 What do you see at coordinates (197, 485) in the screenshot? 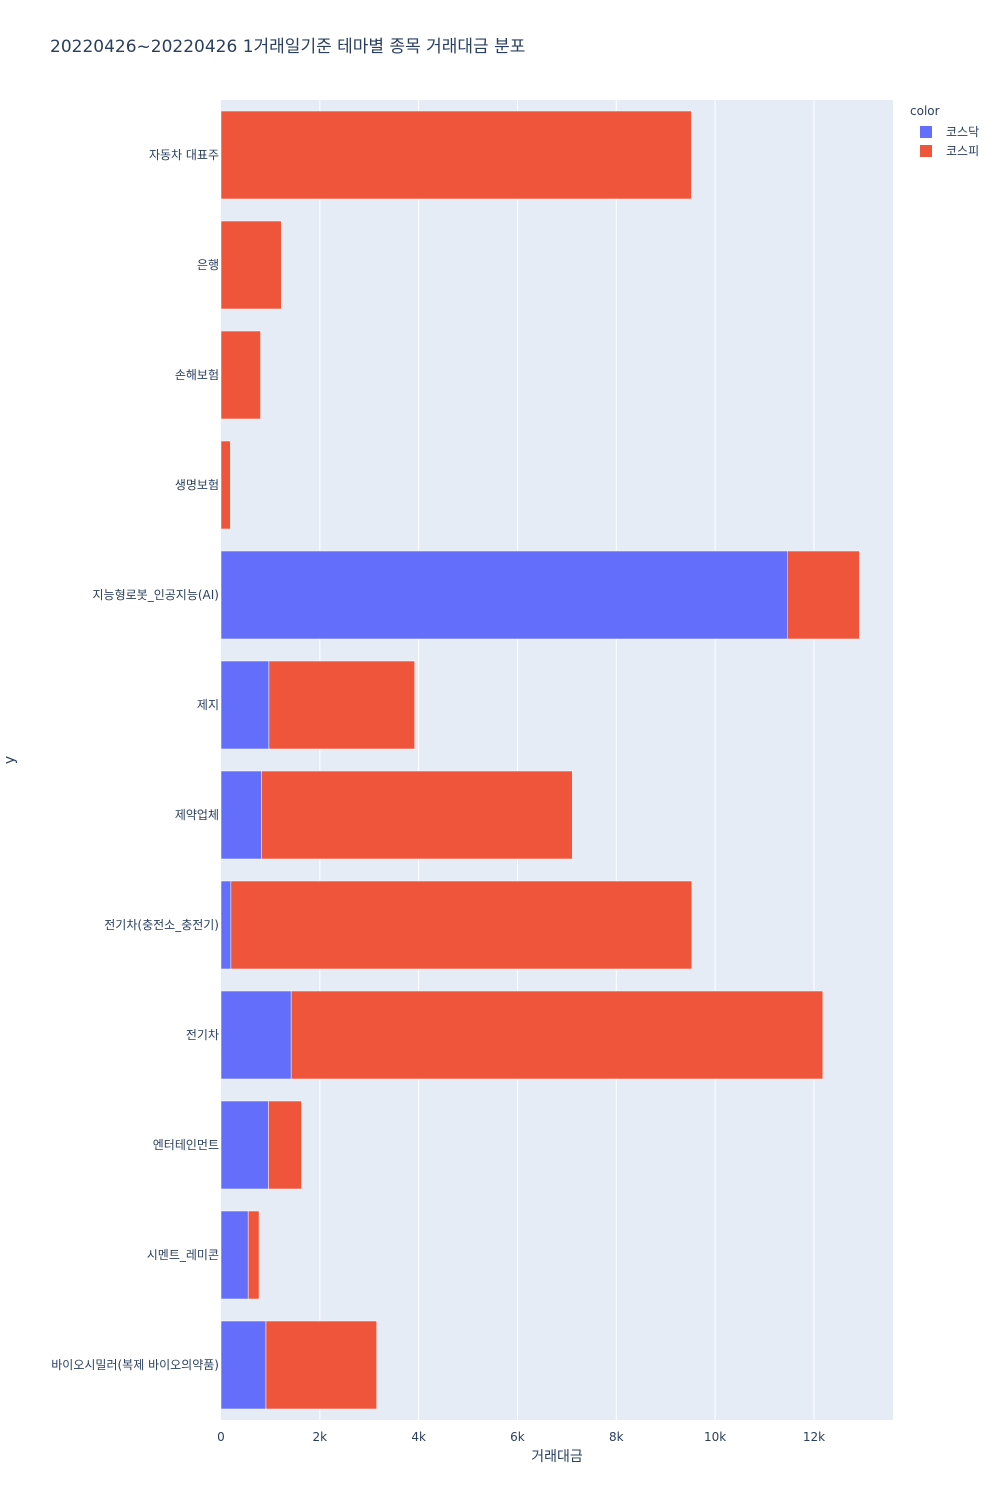
I see `y-tick-label: 생명보험` at bounding box center [197, 485].